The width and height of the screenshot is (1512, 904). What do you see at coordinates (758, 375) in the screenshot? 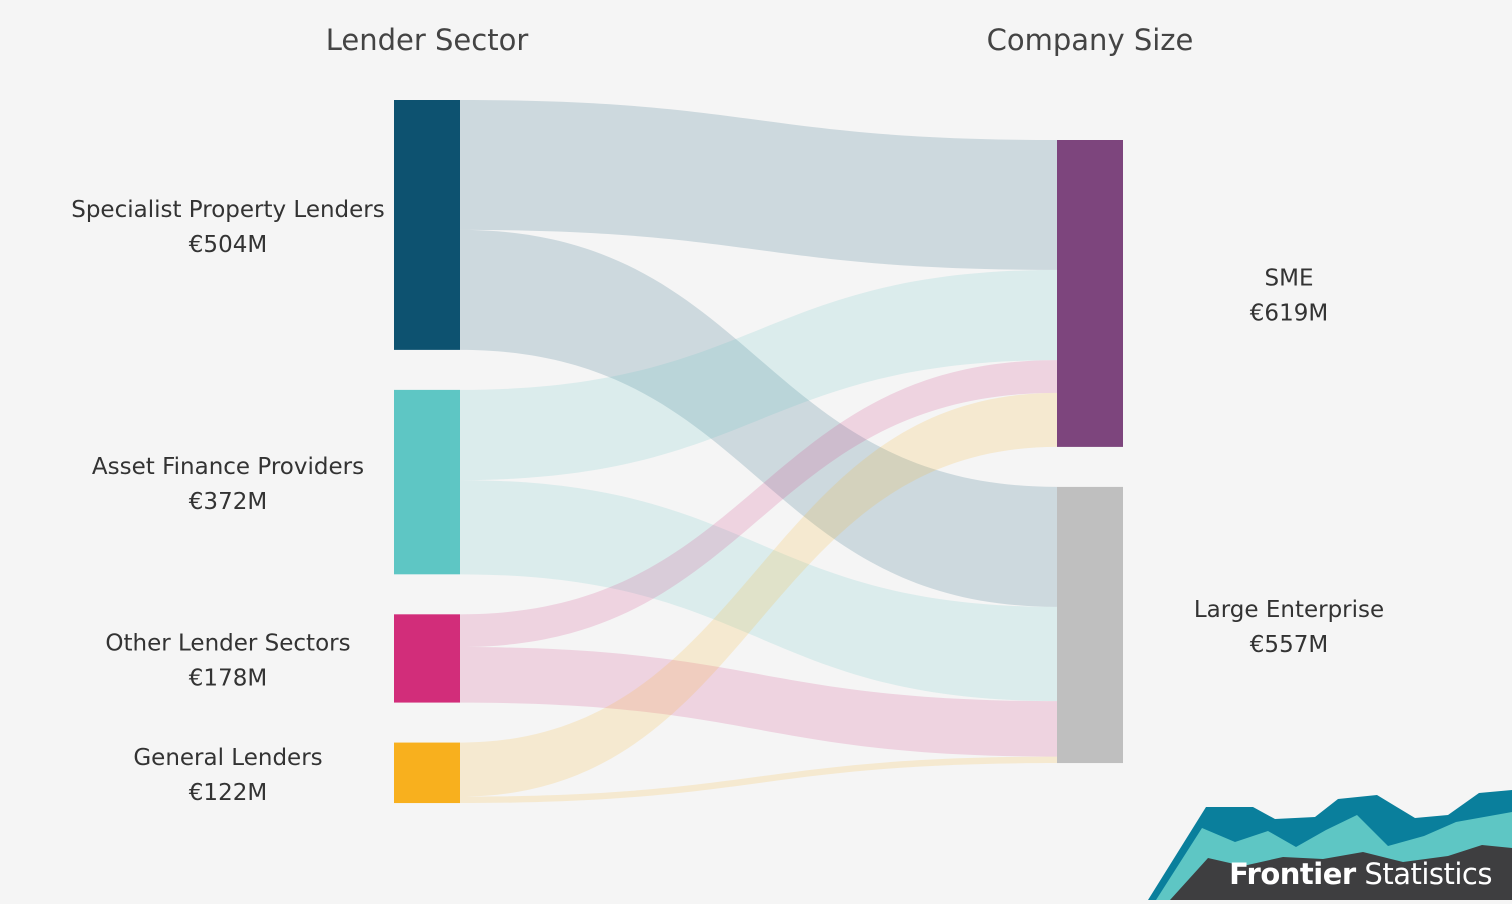
I see `flow-afp-to-sme` at bounding box center [758, 375].